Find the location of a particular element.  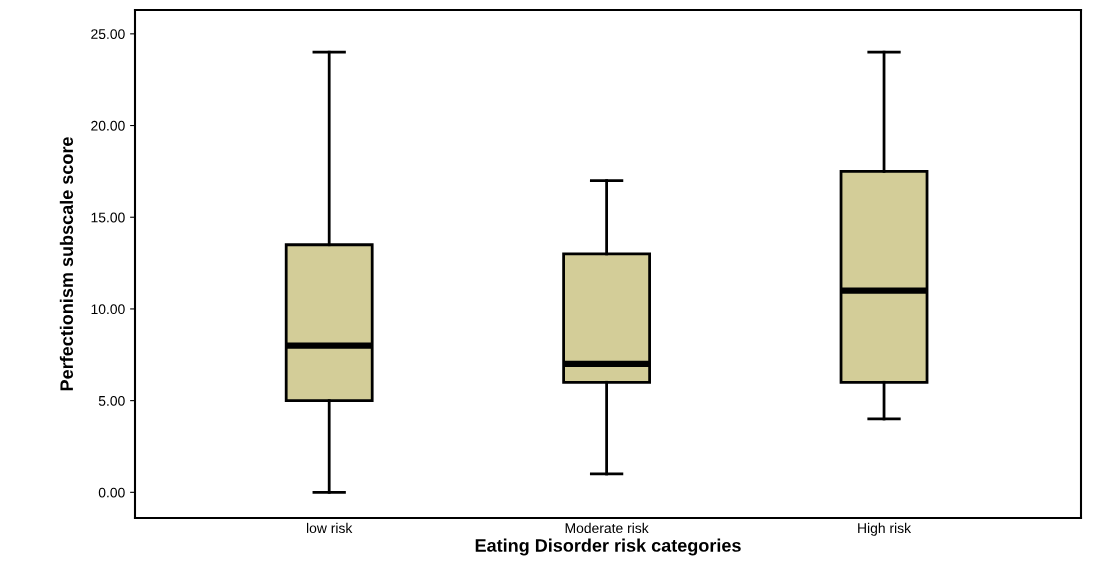

y-tick-label: 25.00 is located at coordinates (108, 34).